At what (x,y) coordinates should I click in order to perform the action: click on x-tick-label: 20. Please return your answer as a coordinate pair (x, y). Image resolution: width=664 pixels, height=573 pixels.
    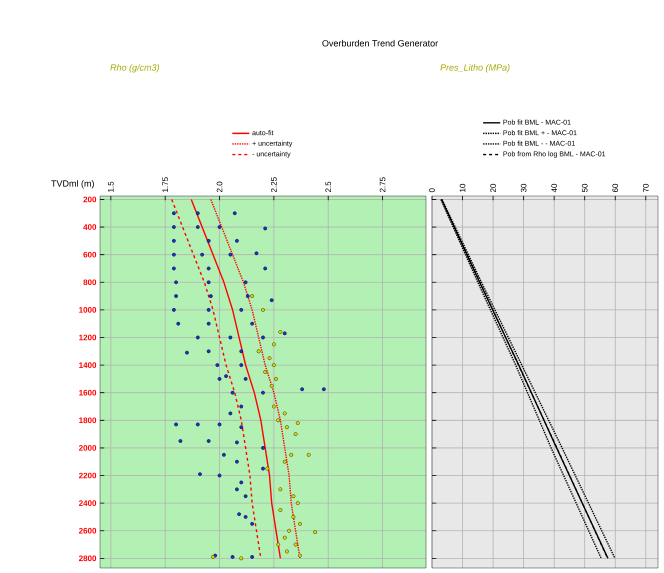
    Looking at the image, I should click on (493, 188).